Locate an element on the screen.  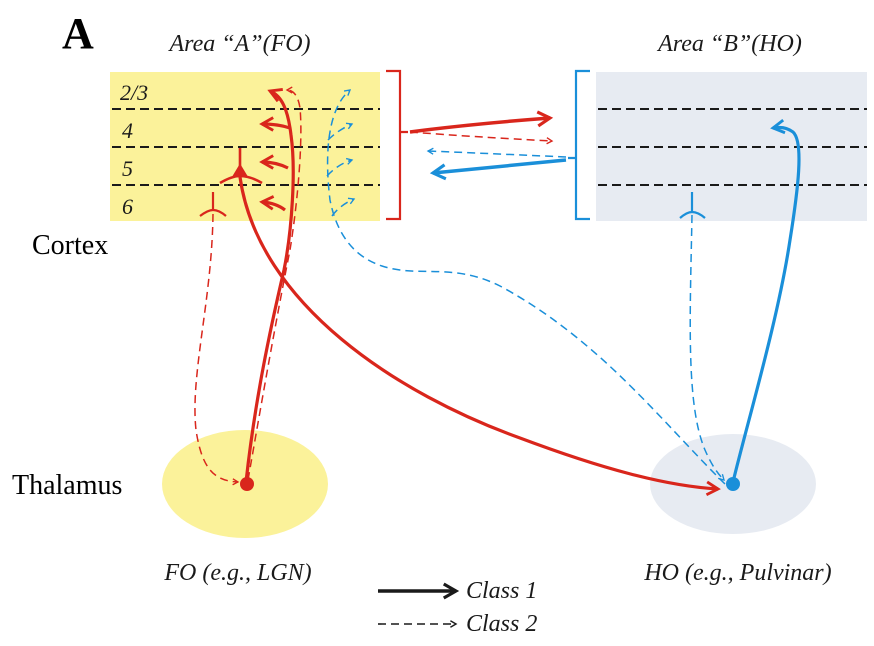
ho-class2-branch-l4 is located at coordinates (340, 131).